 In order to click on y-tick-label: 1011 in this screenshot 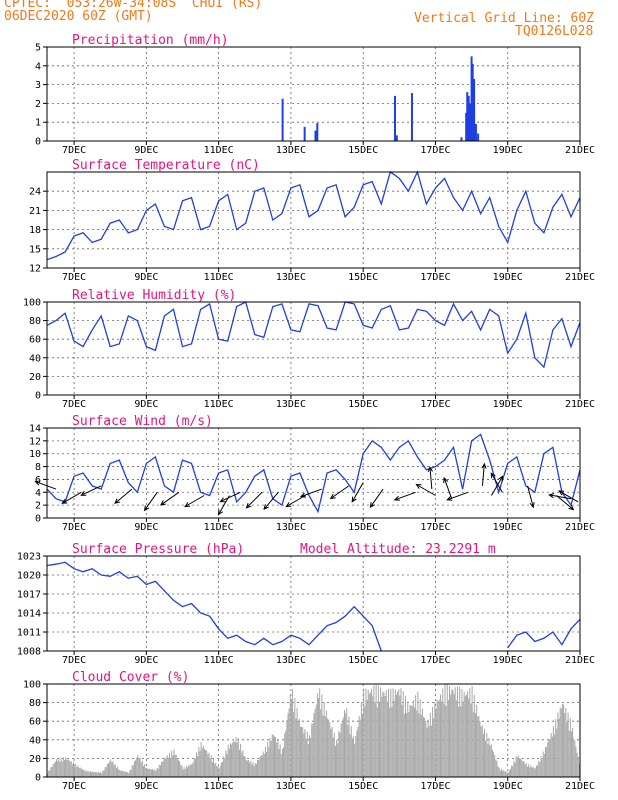, I will do `click(29, 633)`.